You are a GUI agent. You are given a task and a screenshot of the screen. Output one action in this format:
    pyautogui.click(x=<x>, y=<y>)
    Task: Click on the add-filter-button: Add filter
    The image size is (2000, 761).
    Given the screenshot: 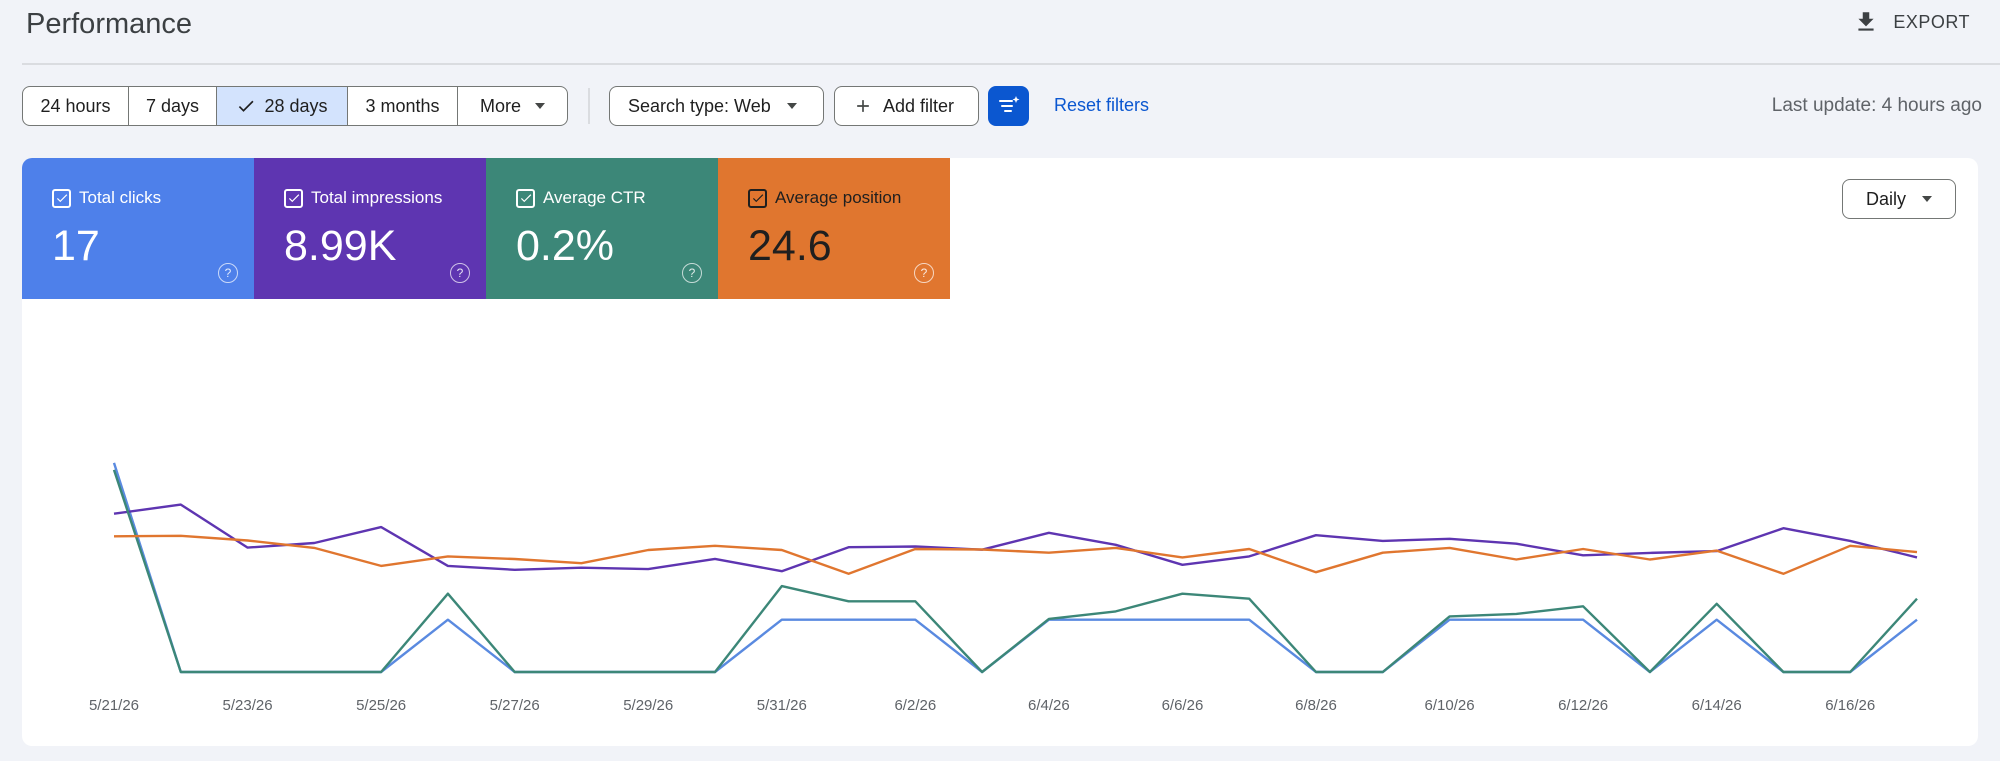 What is the action you would take?
    pyautogui.click(x=906, y=106)
    